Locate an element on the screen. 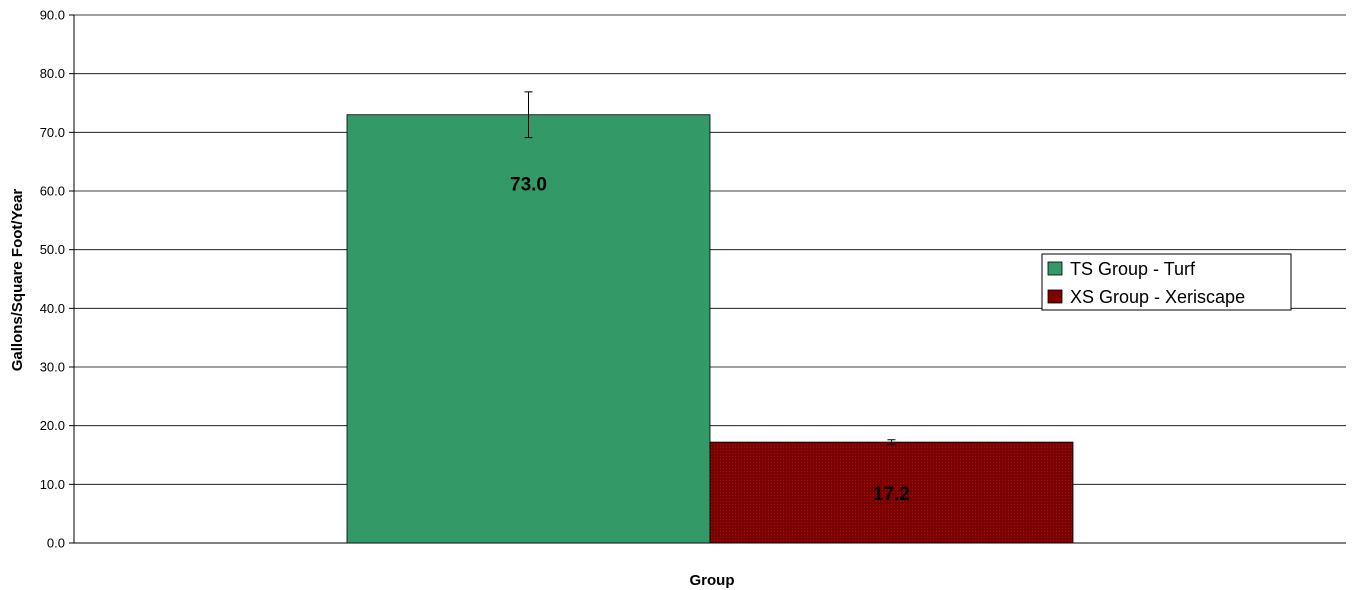  legend-swatch-xs is located at coordinates (1055, 296).